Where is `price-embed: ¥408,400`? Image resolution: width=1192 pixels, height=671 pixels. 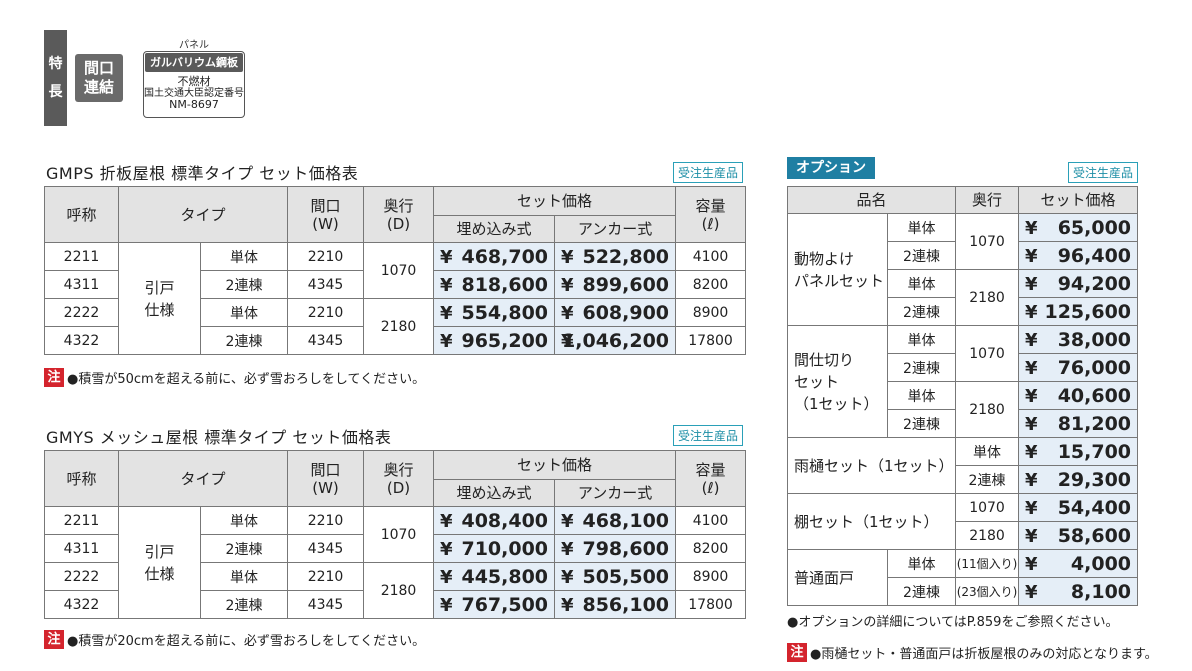
price-embed: ¥408,400 is located at coordinates (494, 520).